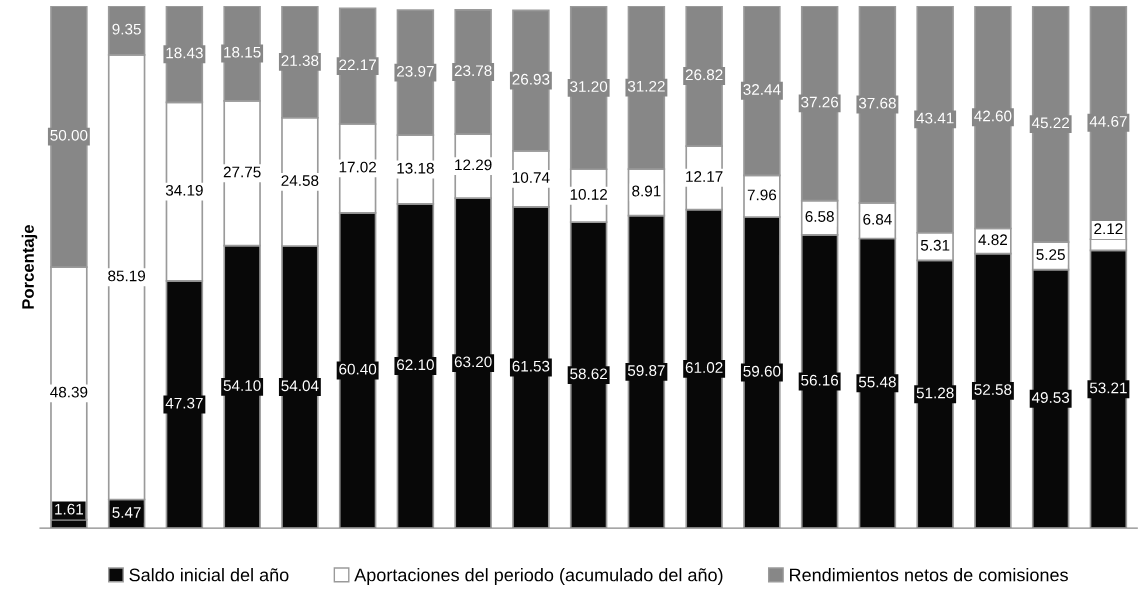  I want to click on data-label: 61.02, so click(704, 367).